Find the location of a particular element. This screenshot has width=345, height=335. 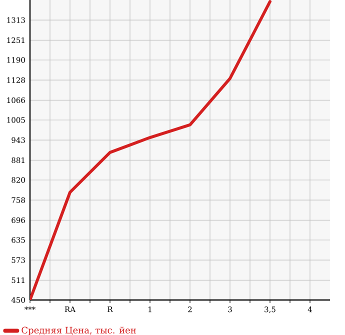

legend-label: Средняя Цена, тыс. йен is located at coordinates (79, 330).